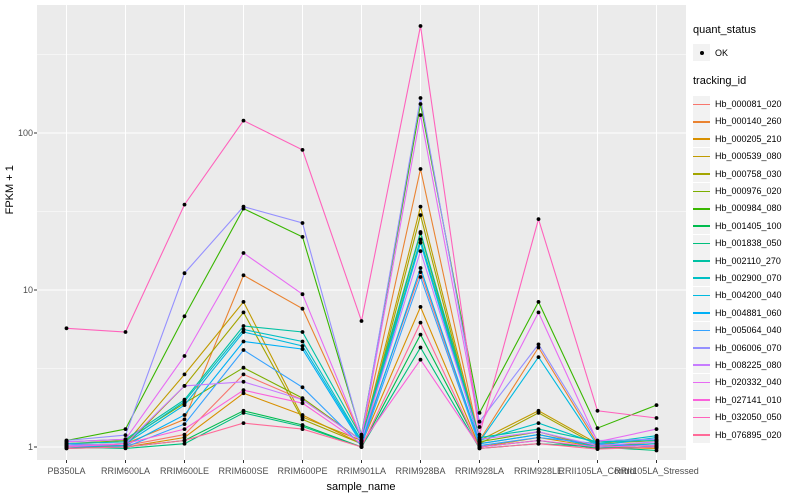 This screenshot has width=800, height=500. I want to click on legend-item-label: Hb_002900_070, so click(748, 277).